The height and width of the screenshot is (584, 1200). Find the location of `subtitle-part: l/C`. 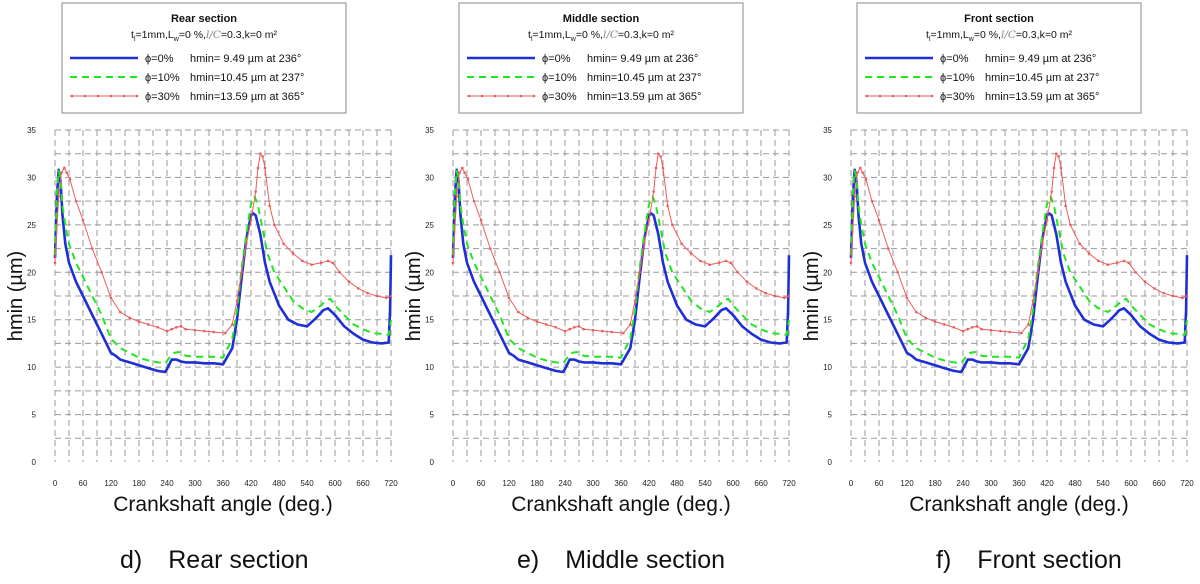

subtitle-part: l/C is located at coordinates (1008, 35).